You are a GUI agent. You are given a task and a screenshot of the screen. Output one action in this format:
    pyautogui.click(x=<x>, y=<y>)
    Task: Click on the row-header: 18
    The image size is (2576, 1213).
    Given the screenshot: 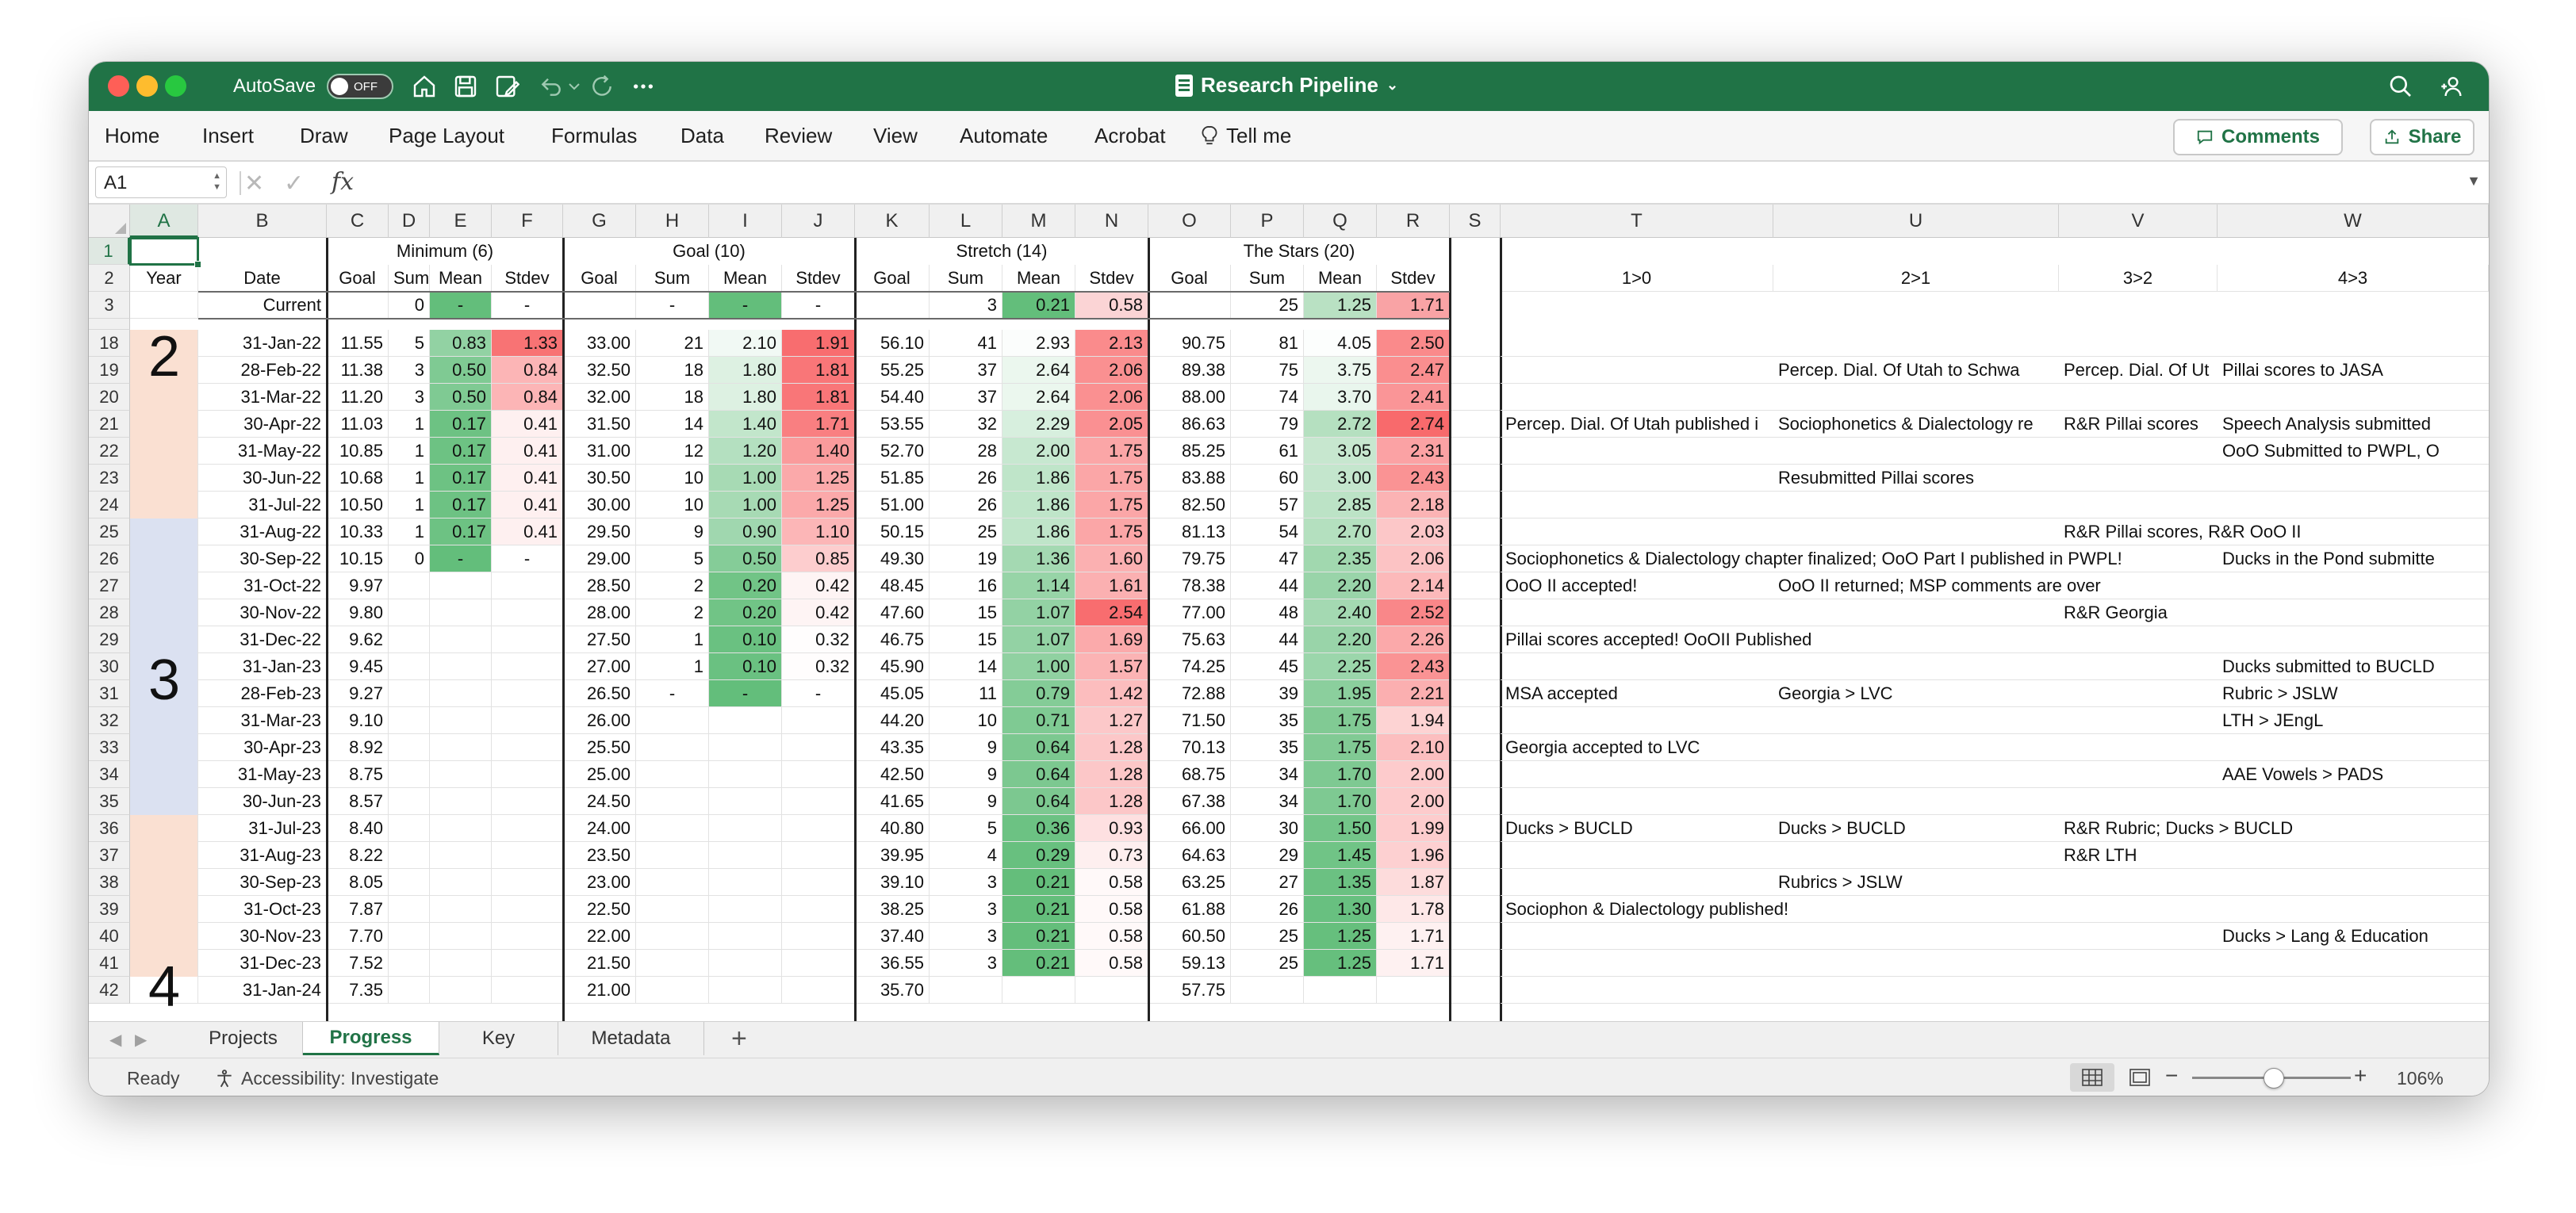 What is the action you would take?
    pyautogui.click(x=109, y=343)
    